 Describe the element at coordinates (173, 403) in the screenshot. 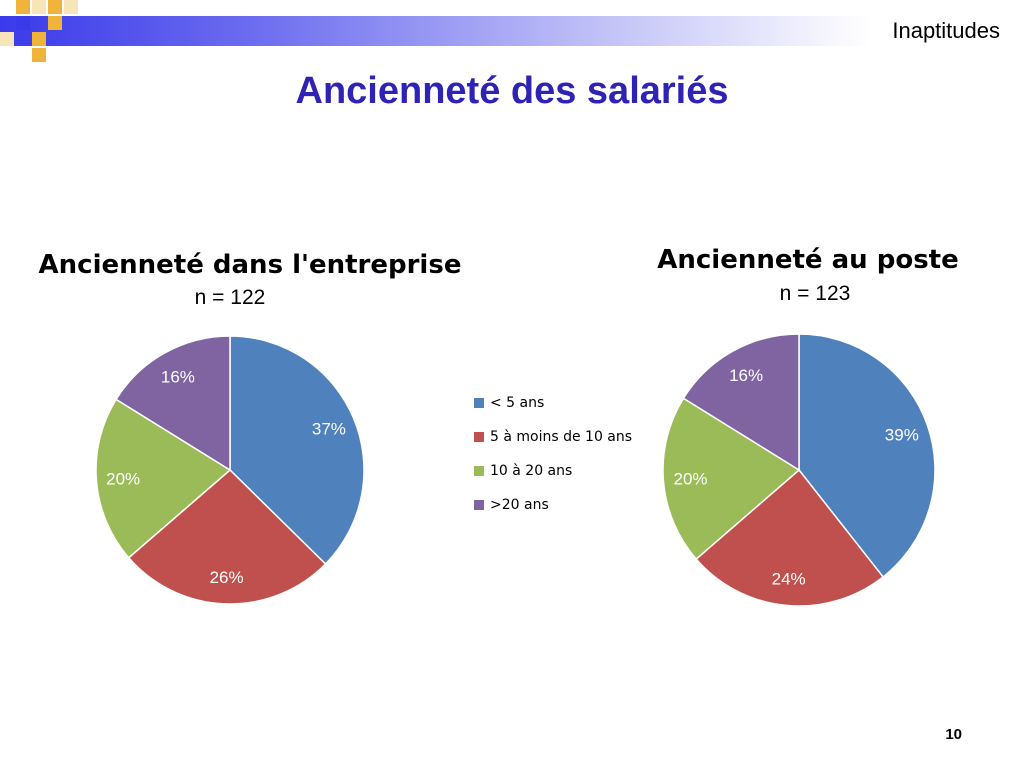

I see `pie-slice-entreprise-gt20` at that location.